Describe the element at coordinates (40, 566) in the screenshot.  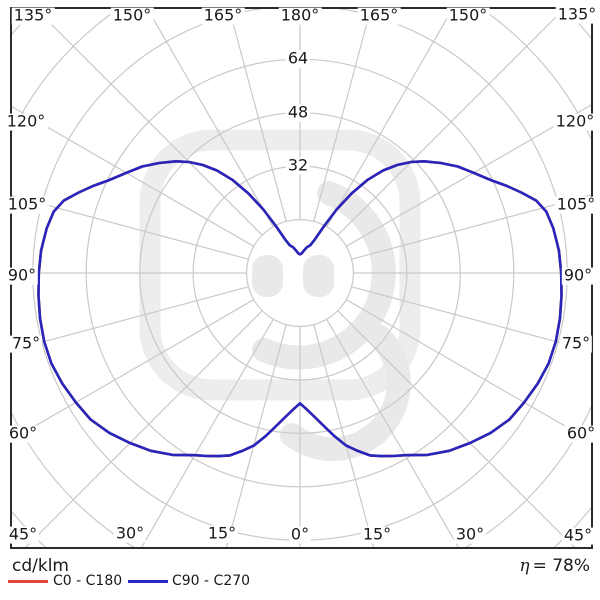
I see `unit-label: cd/klm` at that location.